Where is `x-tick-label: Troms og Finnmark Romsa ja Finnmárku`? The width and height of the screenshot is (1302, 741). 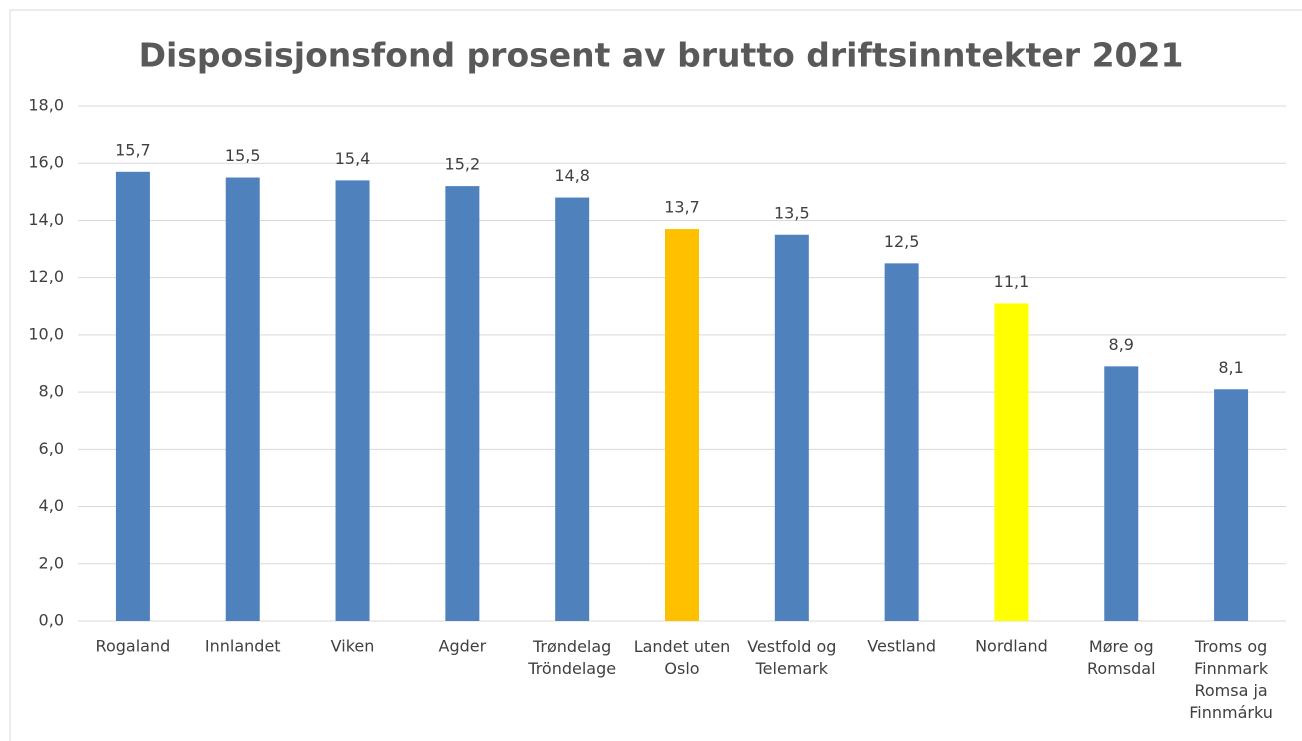 x-tick-label: Troms og Finnmark Romsa ja Finnmárku is located at coordinates (1231, 679).